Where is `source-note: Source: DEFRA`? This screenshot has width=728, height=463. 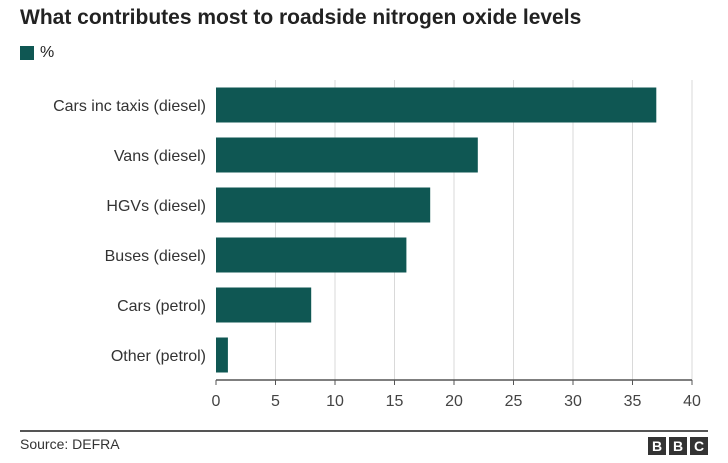 source-note: Source: DEFRA is located at coordinates (70, 444).